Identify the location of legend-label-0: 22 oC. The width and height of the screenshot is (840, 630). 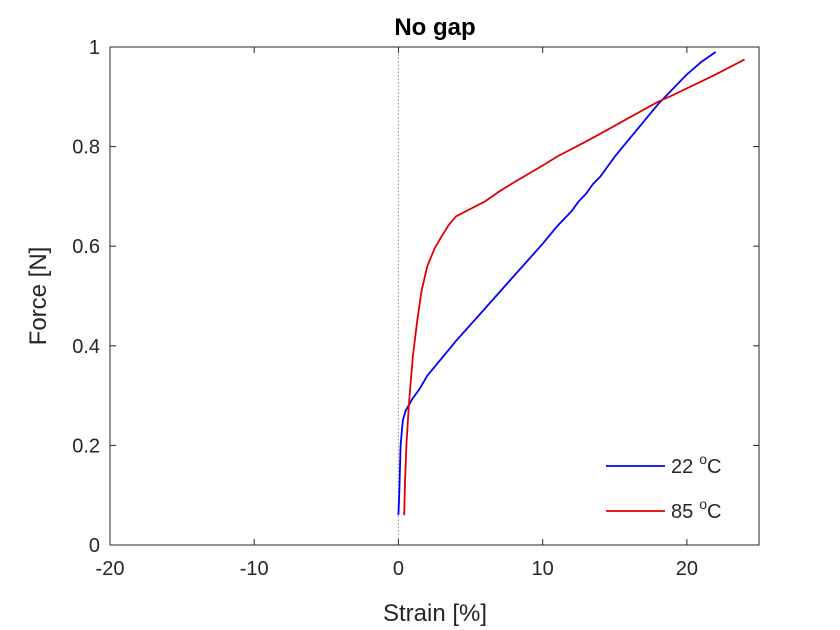
(696, 464).